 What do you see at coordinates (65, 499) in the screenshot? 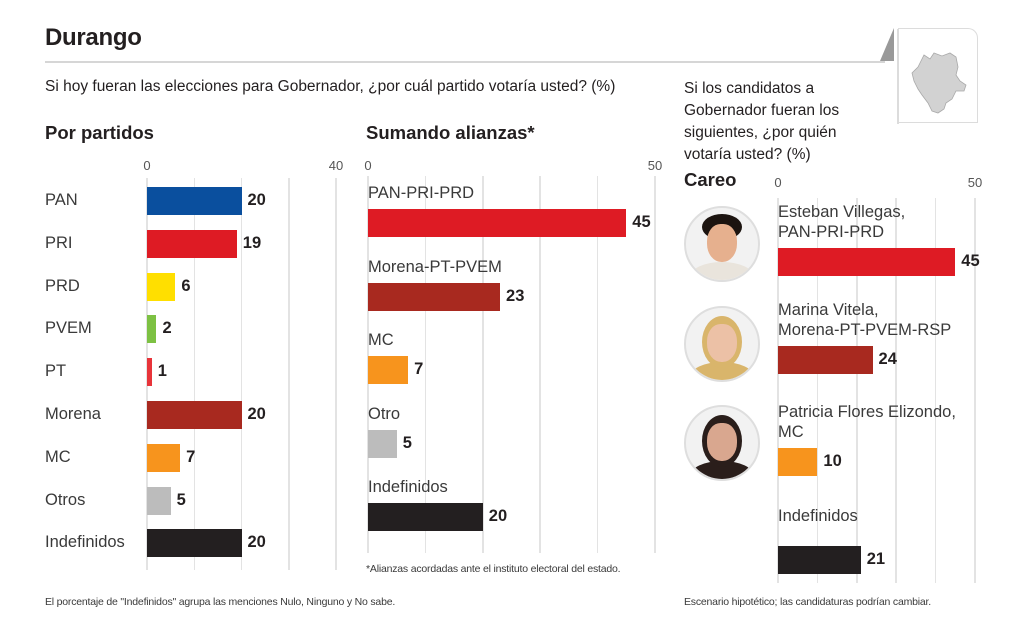
I see `category-label: Otros` at bounding box center [65, 499].